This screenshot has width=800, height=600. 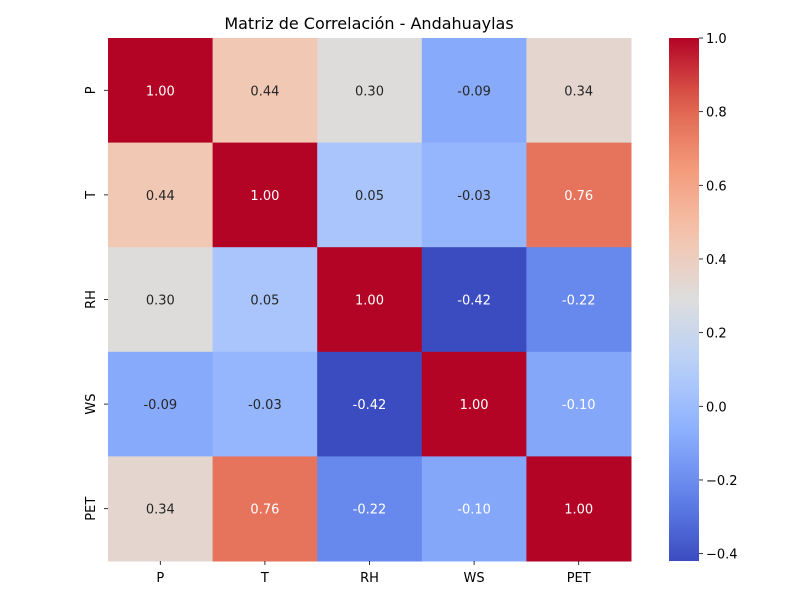 I want to click on heatmap-cell-t-rh, so click(x=370, y=195).